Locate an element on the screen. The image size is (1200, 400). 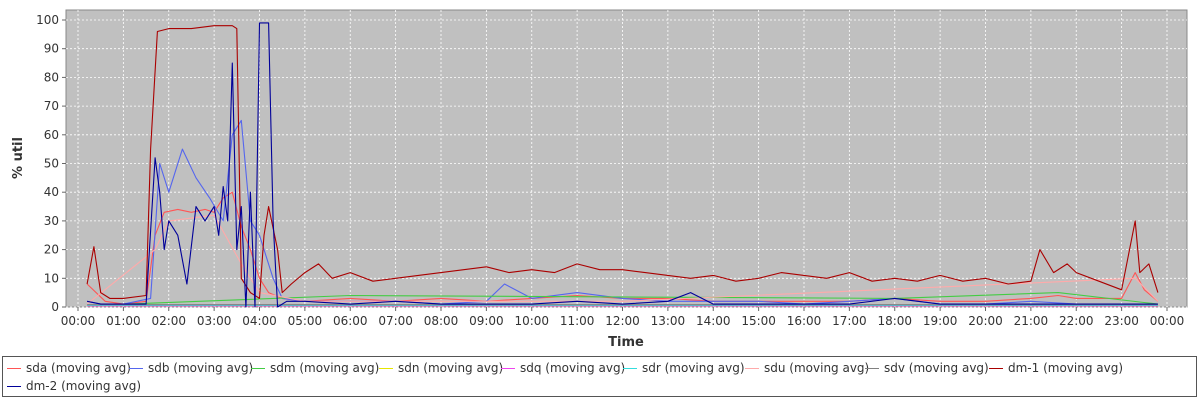
x-tick-label: 15:00 is located at coordinates (758, 321).